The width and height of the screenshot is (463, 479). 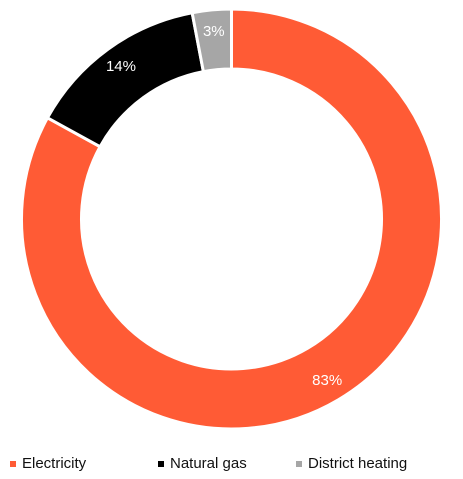 I want to click on donut-slice-natural-gas, so click(x=125, y=79).